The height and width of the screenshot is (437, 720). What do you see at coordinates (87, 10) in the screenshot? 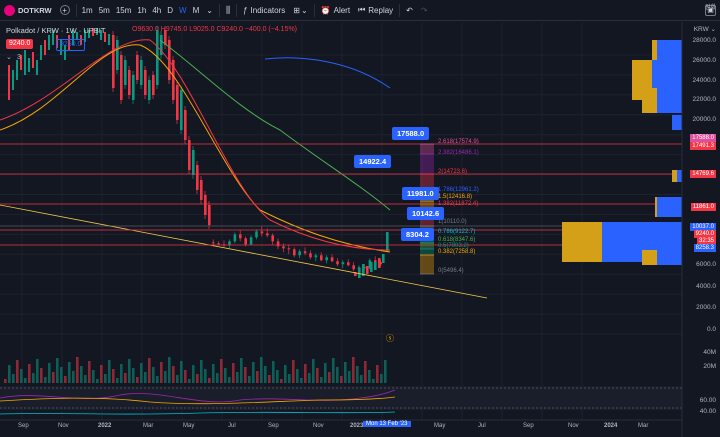
I see `timeframe-1m: 1m` at bounding box center [87, 10].